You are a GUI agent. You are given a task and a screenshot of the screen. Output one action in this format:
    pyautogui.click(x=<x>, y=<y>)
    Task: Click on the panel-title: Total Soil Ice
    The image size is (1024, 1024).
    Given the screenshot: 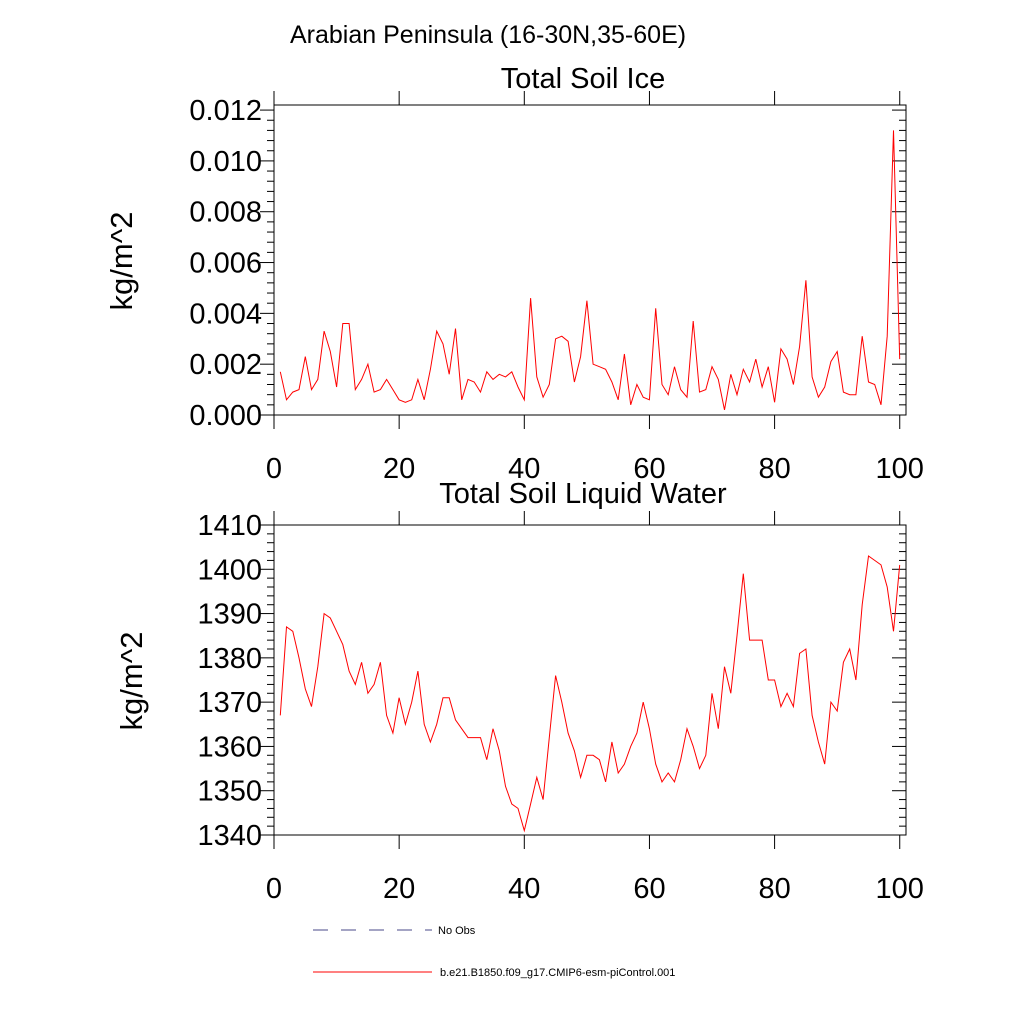 What is the action you would take?
    pyautogui.click(x=583, y=79)
    